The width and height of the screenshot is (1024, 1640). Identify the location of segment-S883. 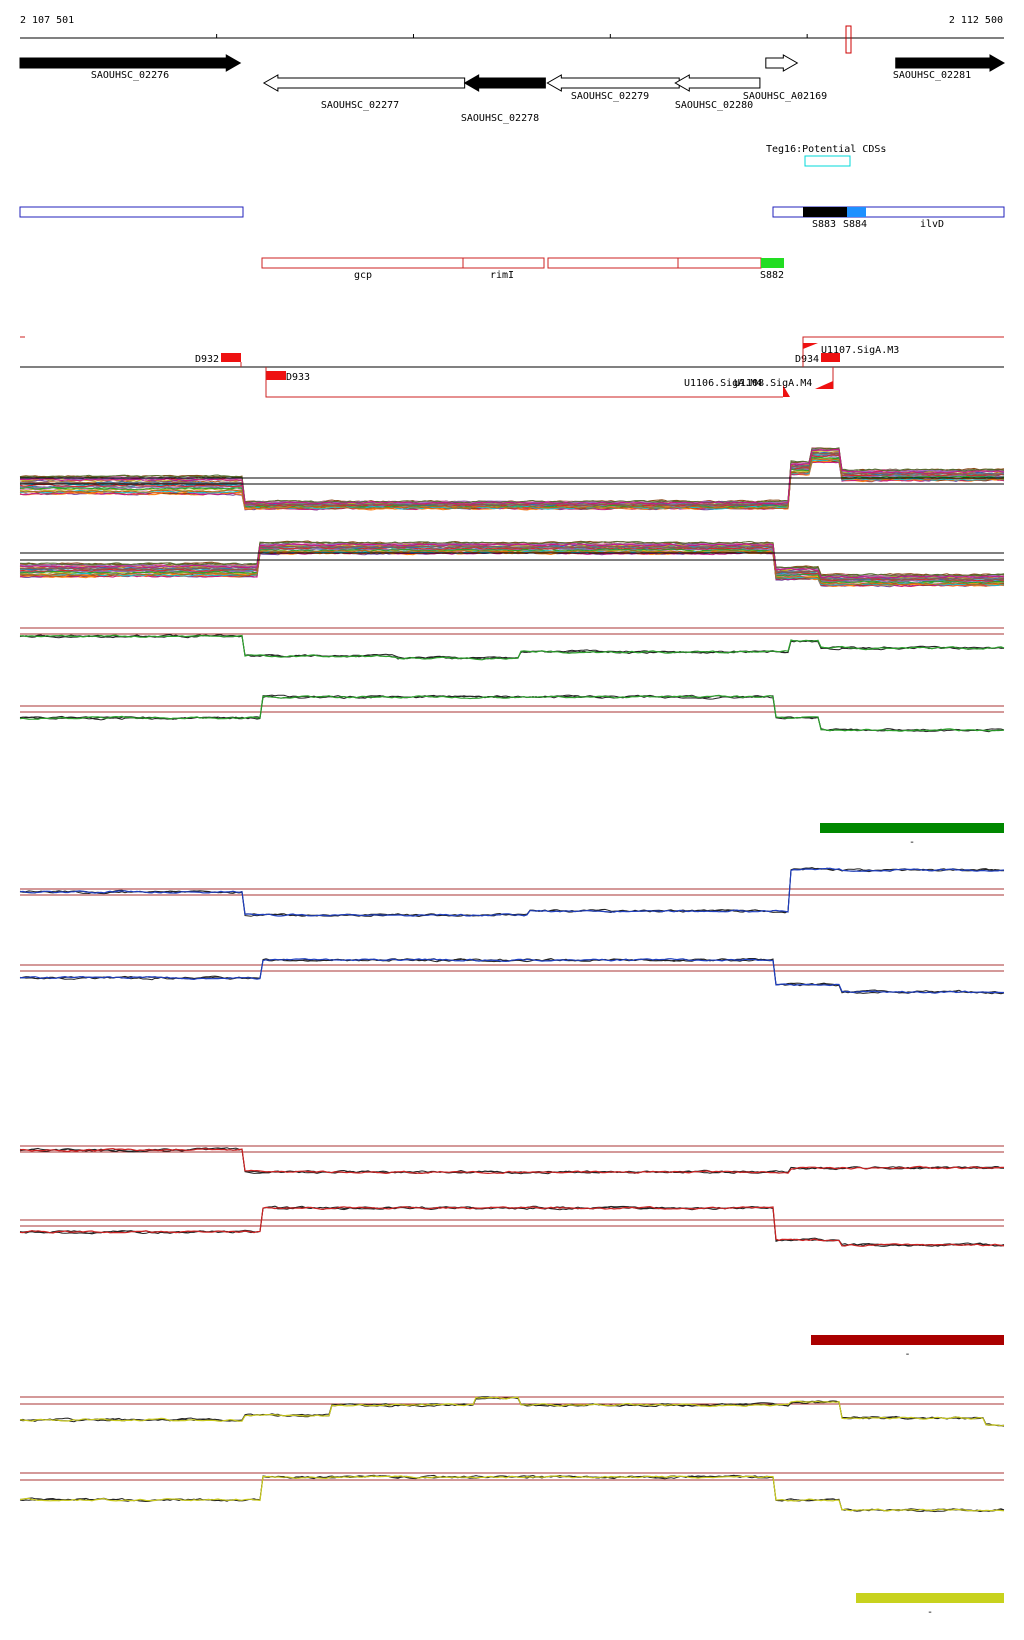
(825, 212).